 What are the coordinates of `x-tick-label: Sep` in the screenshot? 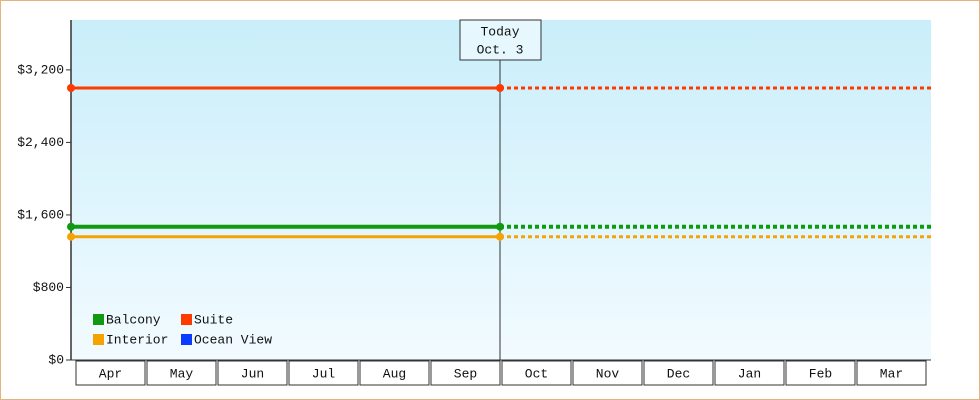 It's located at (465, 373).